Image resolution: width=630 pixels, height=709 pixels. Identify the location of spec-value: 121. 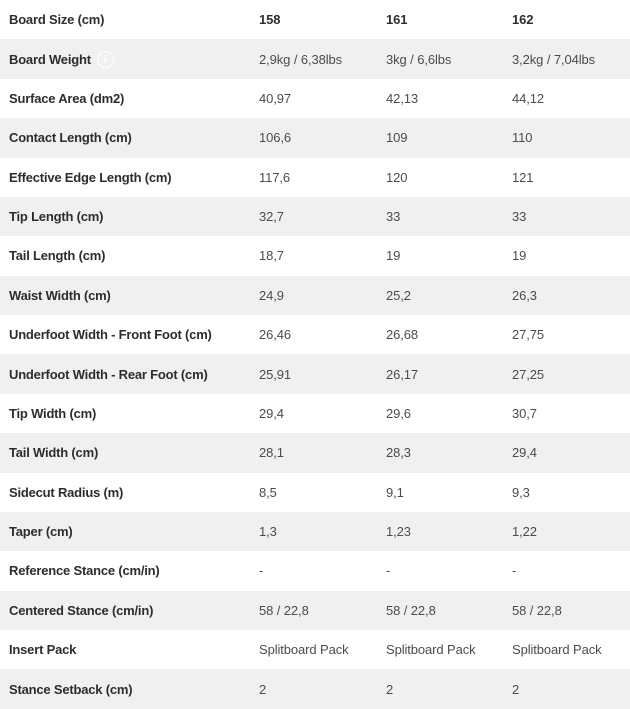
(523, 177).